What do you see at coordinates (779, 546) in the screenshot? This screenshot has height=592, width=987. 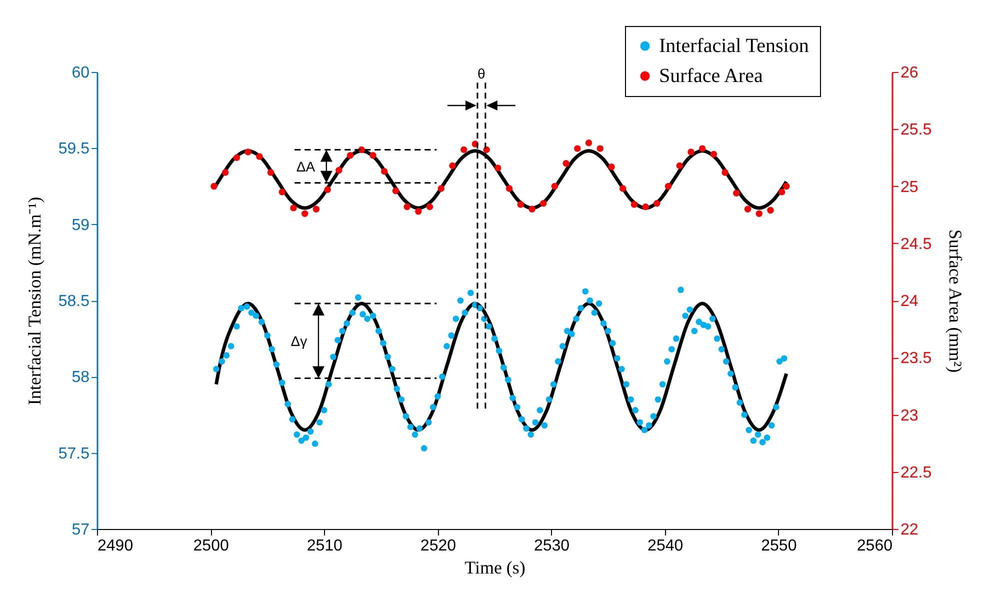 I see `x-tick-label: 2550` at bounding box center [779, 546].